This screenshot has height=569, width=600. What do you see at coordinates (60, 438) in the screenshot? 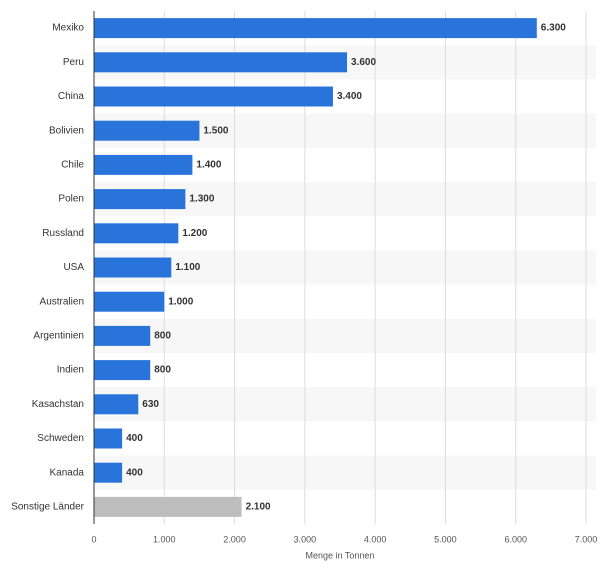
I see `y-tick-label: Schweden` at bounding box center [60, 438].